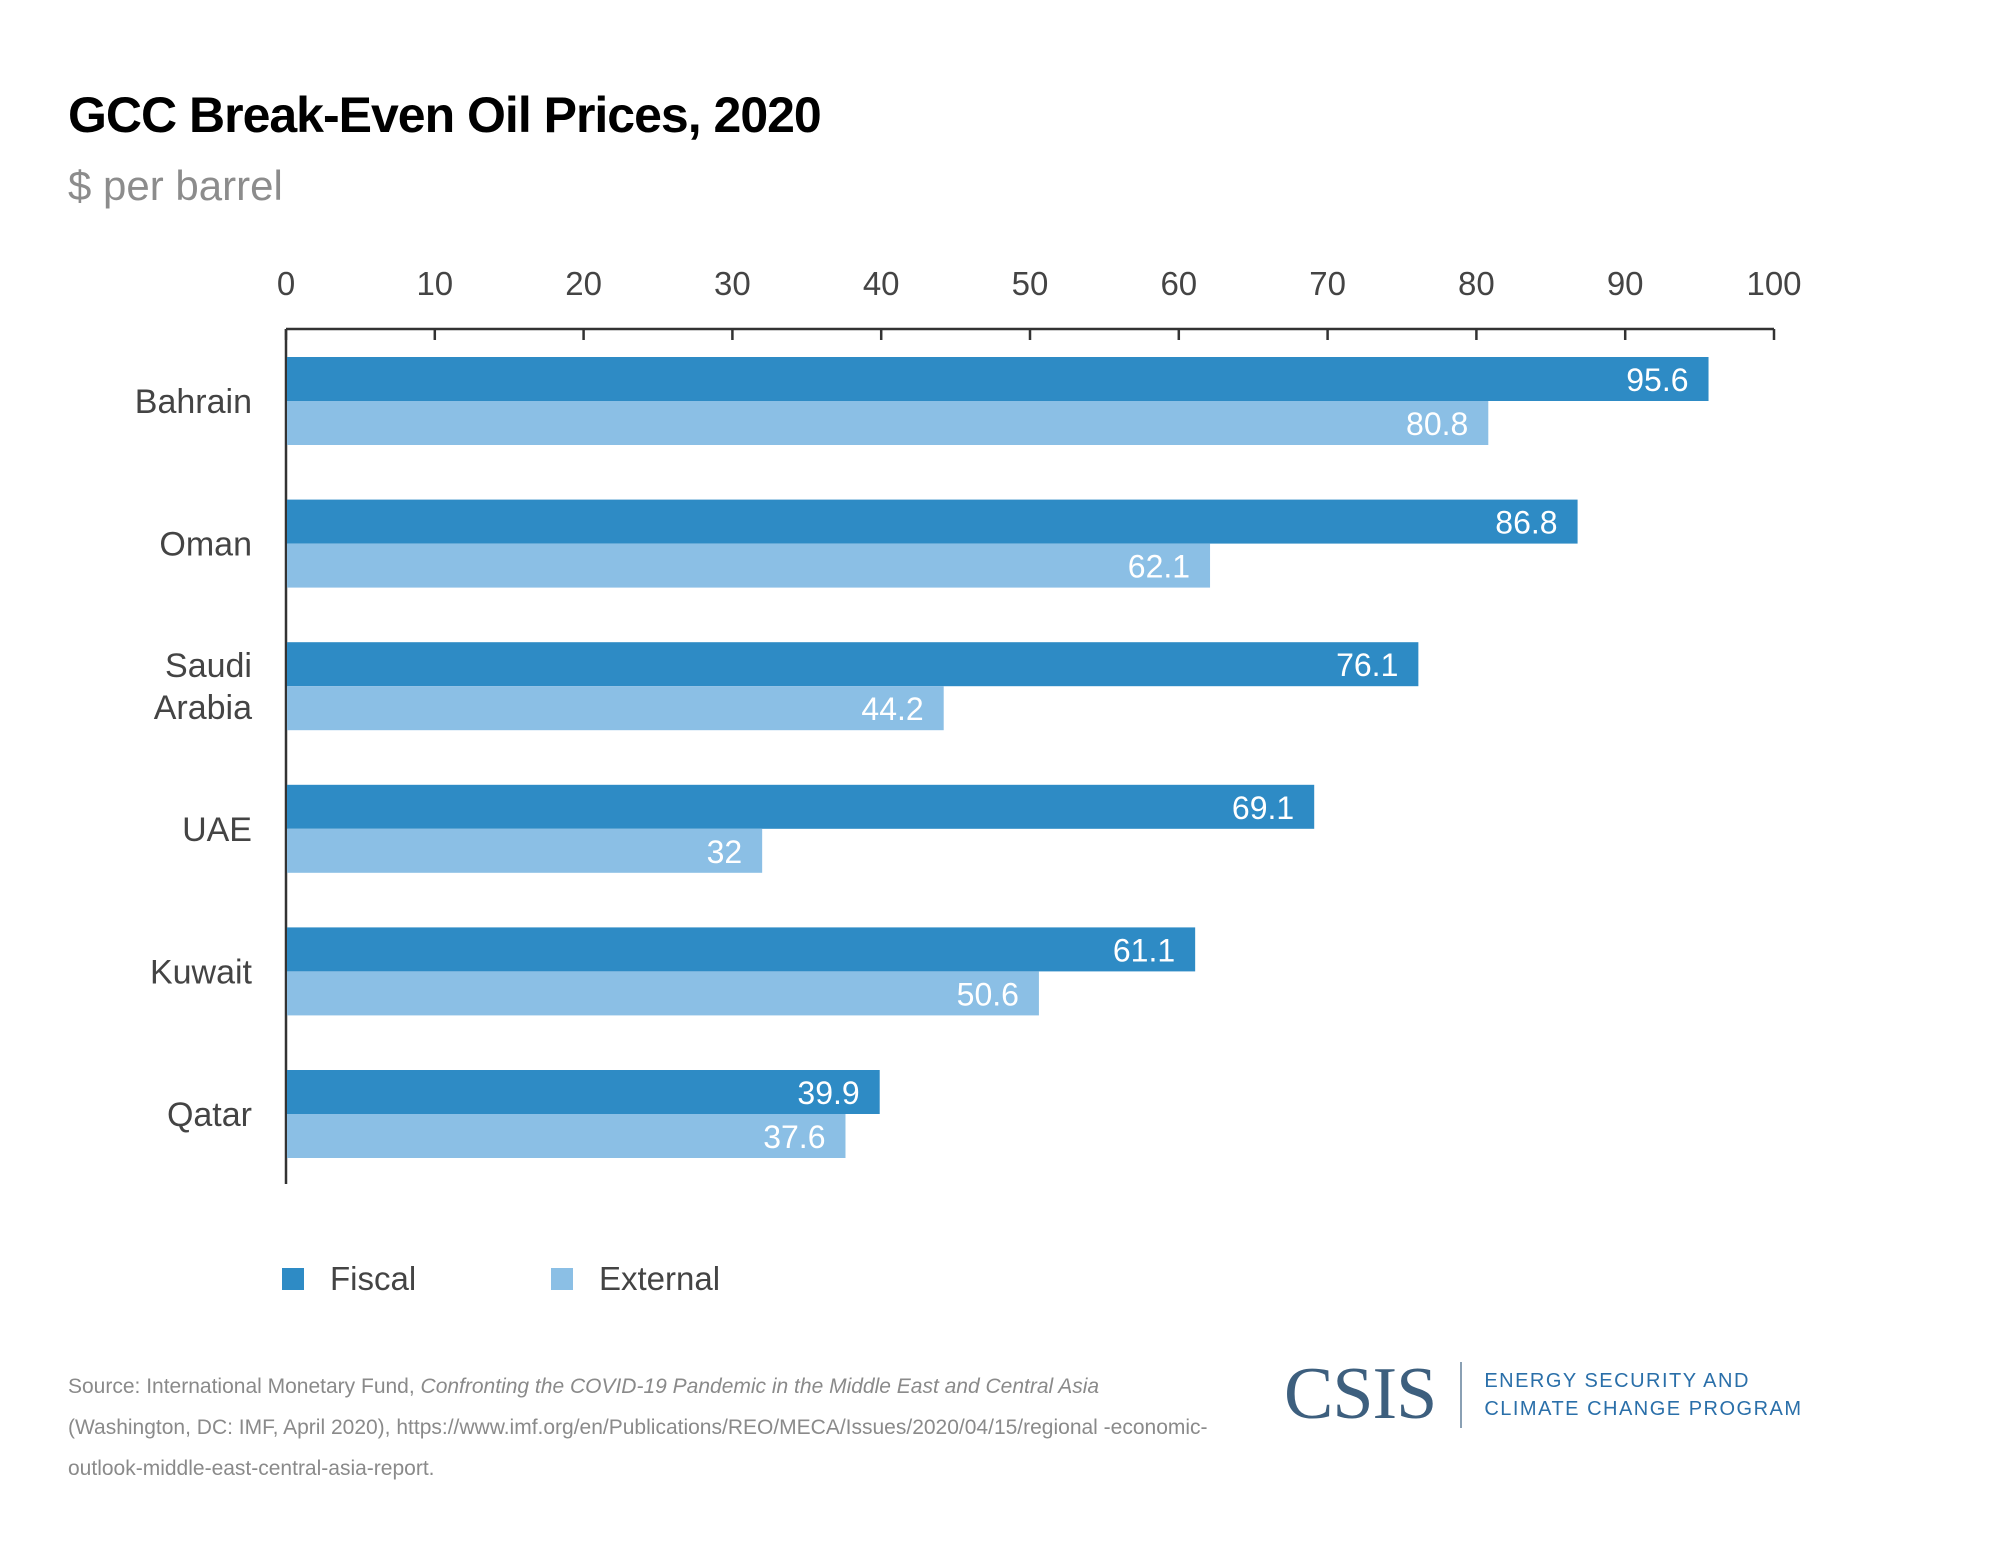 This screenshot has width=2000, height=1553. What do you see at coordinates (1159, 567) in the screenshot?
I see `data-label: 62.1` at bounding box center [1159, 567].